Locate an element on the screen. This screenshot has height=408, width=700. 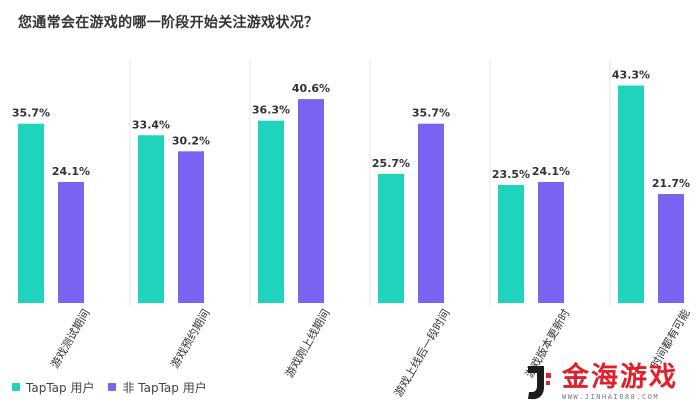
jinhai-logo-icon is located at coordinates (539, 383).